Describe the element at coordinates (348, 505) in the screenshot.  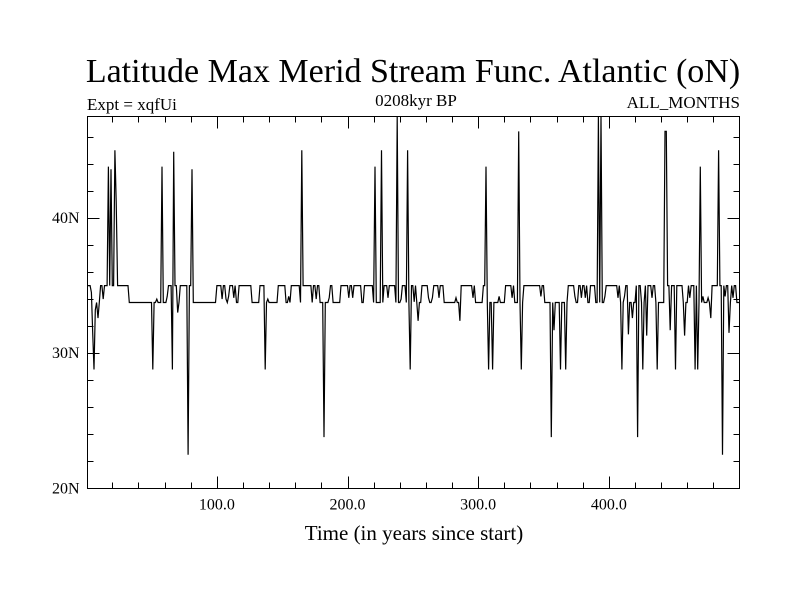
I see `x-tick-label: 200.0` at that location.